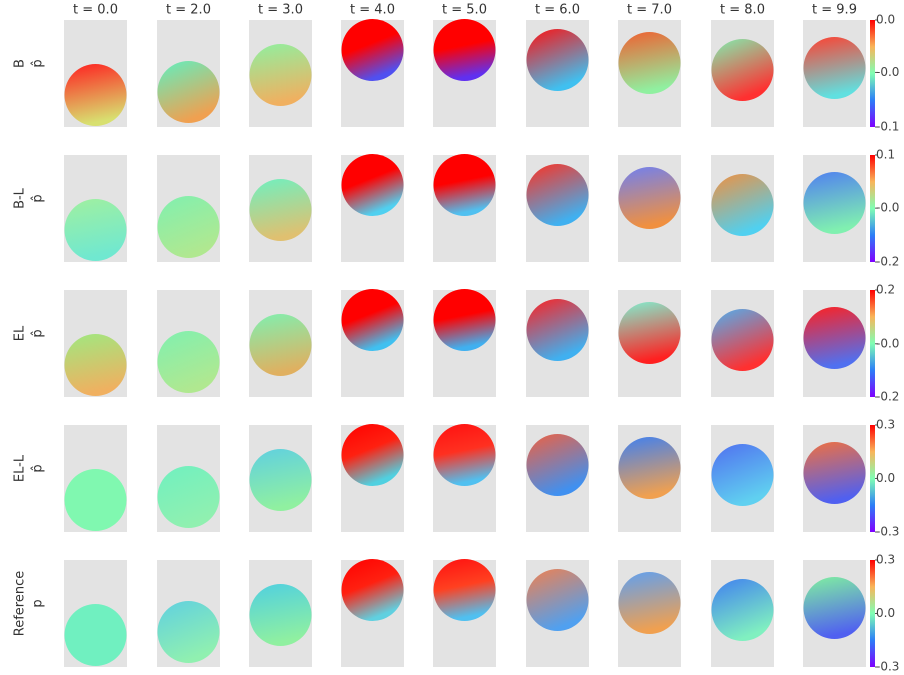 The width and height of the screenshot is (904, 675). Describe the element at coordinates (188, 10) in the screenshot. I see `column-title: t = 2.0` at that location.